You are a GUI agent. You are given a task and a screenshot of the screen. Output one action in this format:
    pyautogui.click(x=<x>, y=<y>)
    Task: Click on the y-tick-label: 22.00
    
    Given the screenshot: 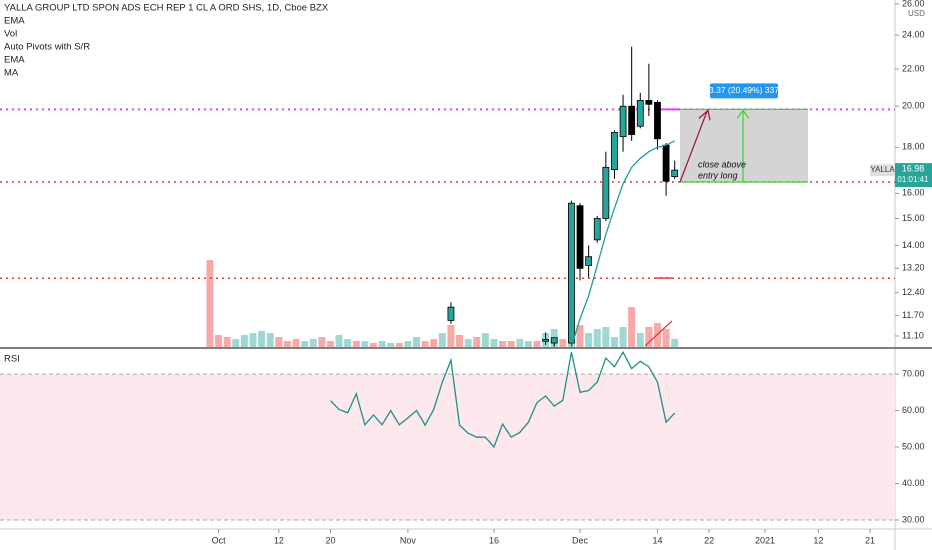 What is the action you would take?
    pyautogui.click(x=913, y=68)
    